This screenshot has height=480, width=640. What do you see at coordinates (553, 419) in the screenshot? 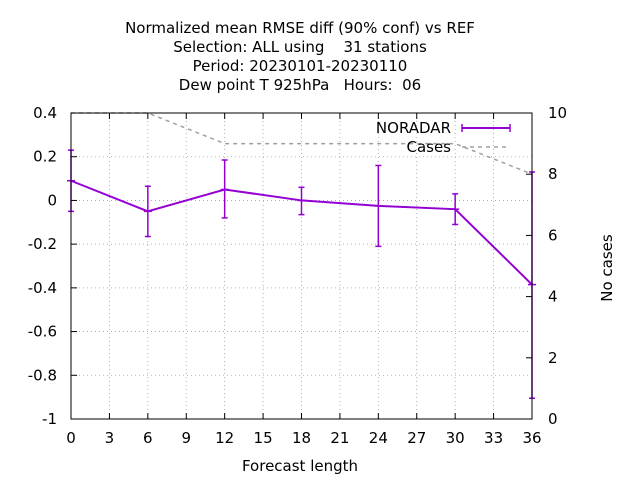
I see `y2-tick-label: 0` at bounding box center [553, 419].